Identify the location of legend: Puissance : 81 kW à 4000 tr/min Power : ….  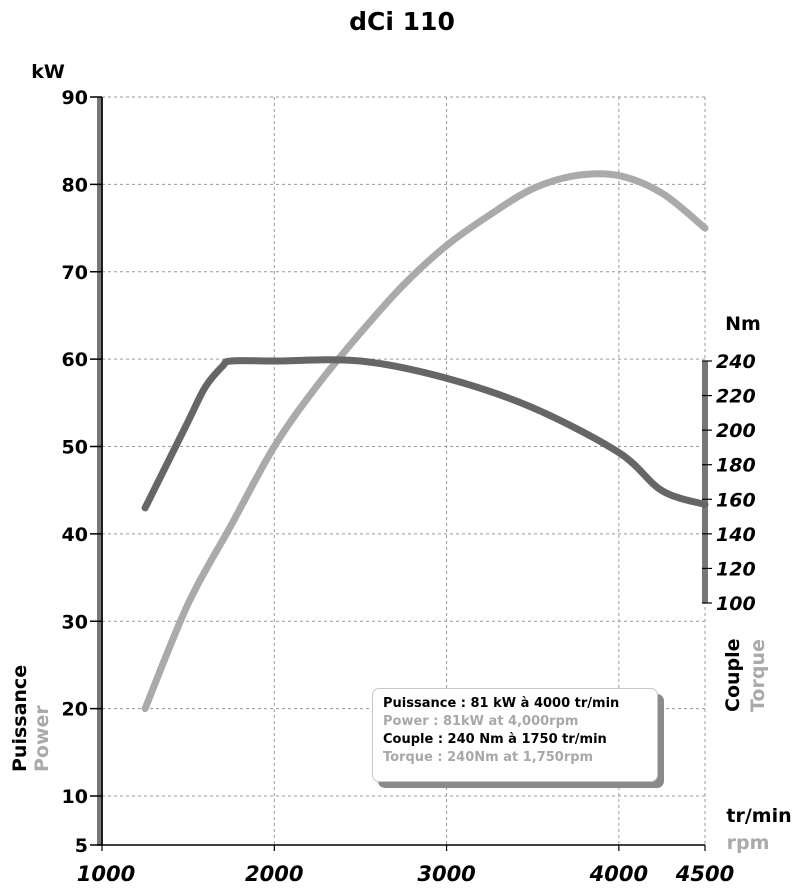
(515, 735).